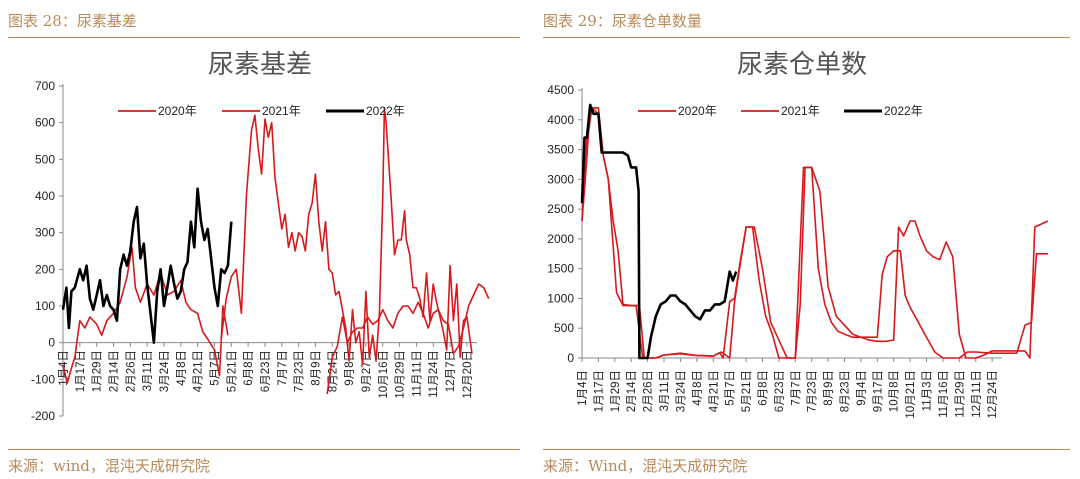  Describe the element at coordinates (43, 416) in the screenshot. I see `y-tick-label: -200` at that location.